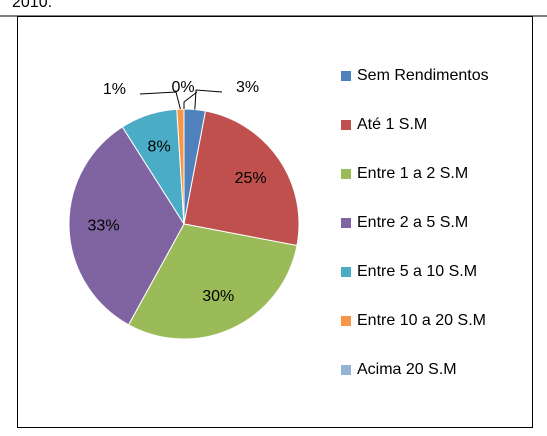  Describe the element at coordinates (32, 5) in the screenshot. I see `caption: 2010.` at that location.